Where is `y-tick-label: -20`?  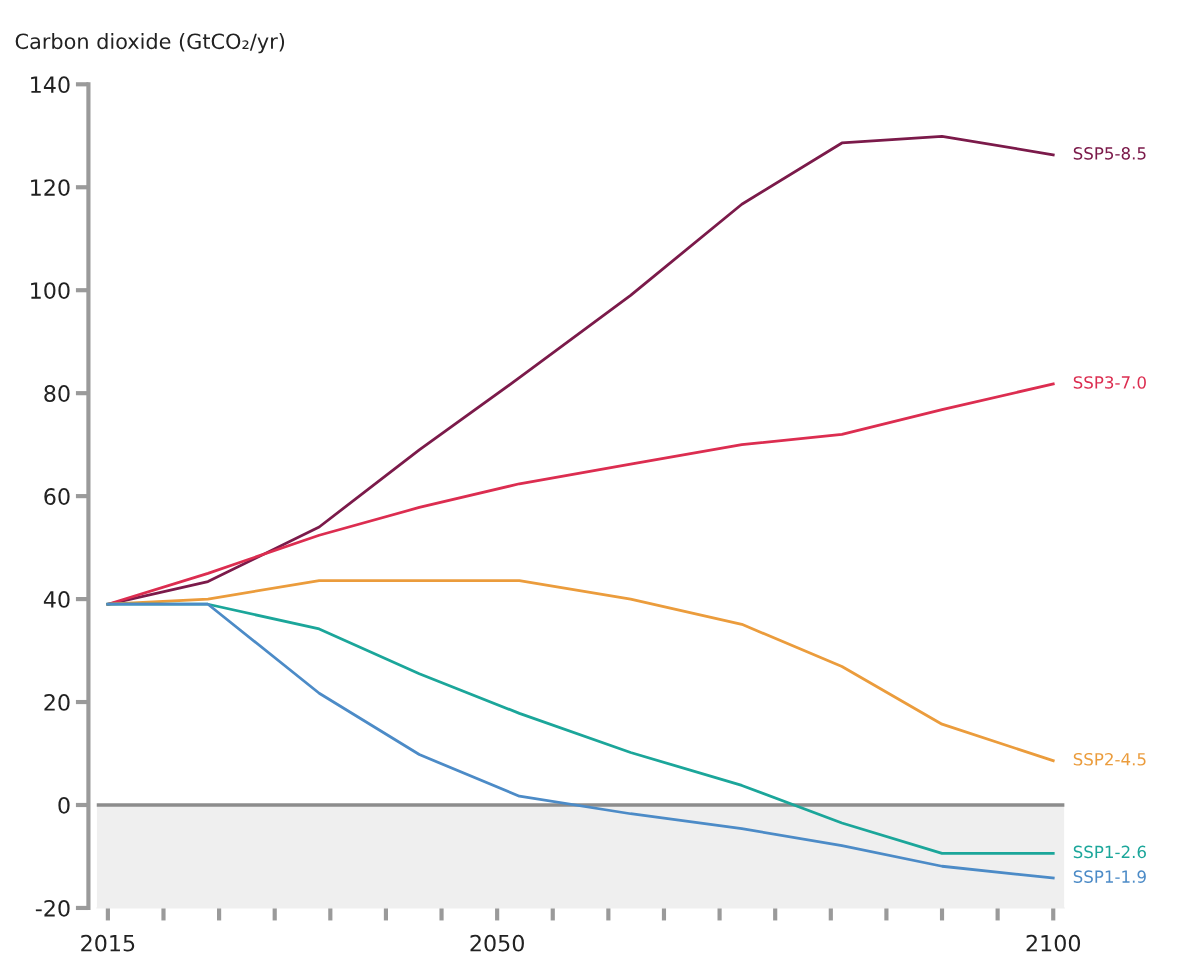 y-tick-label: -20 is located at coordinates (52, 908).